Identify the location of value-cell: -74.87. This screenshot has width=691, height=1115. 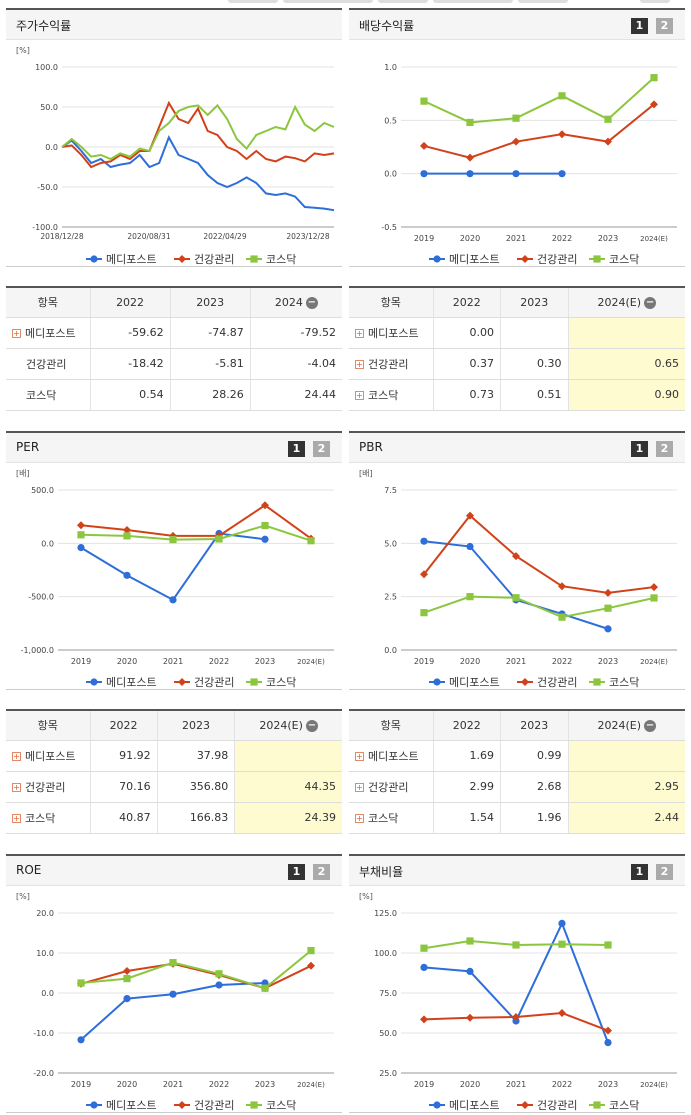
(210, 333).